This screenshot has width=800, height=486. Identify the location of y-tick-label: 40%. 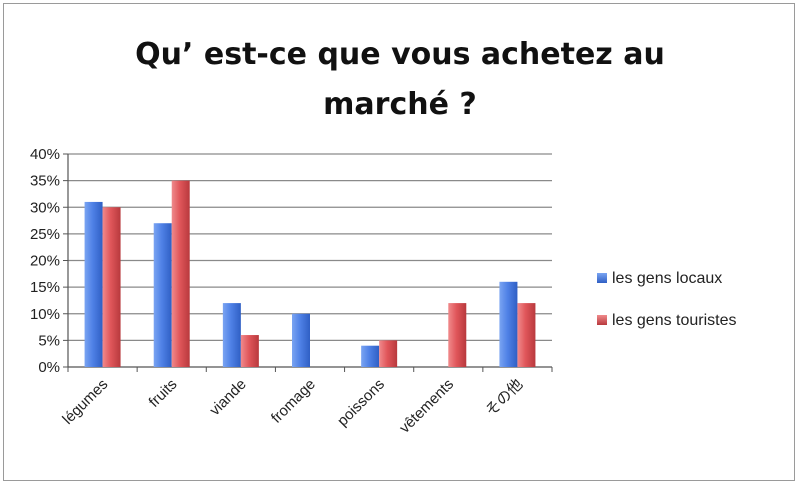
(45, 154).